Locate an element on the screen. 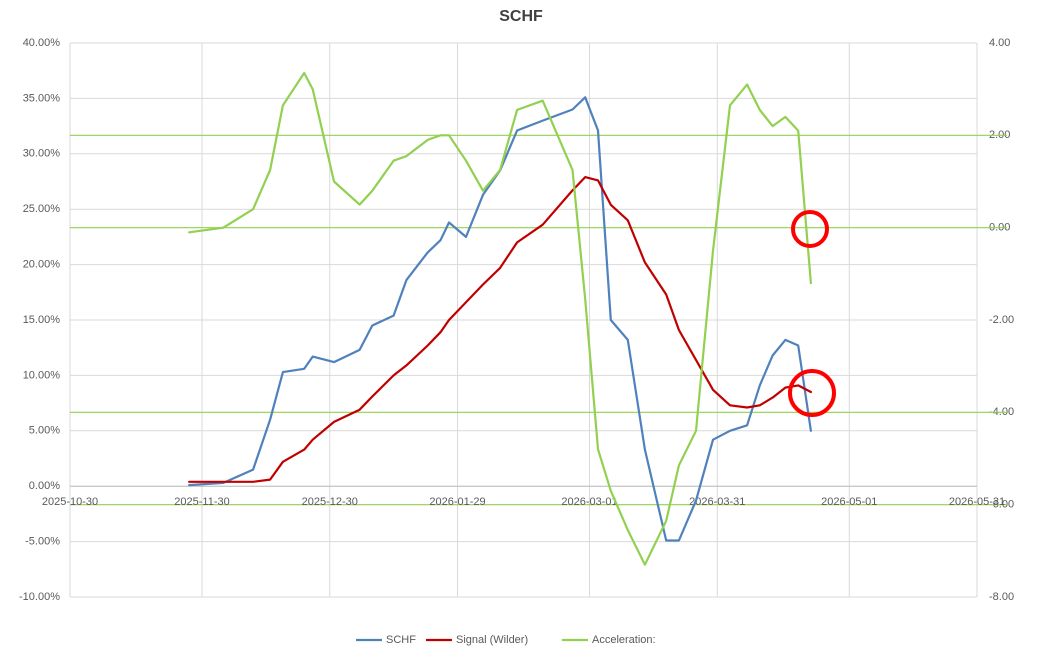  y2-tick-label: -8.00 is located at coordinates (1001, 597).